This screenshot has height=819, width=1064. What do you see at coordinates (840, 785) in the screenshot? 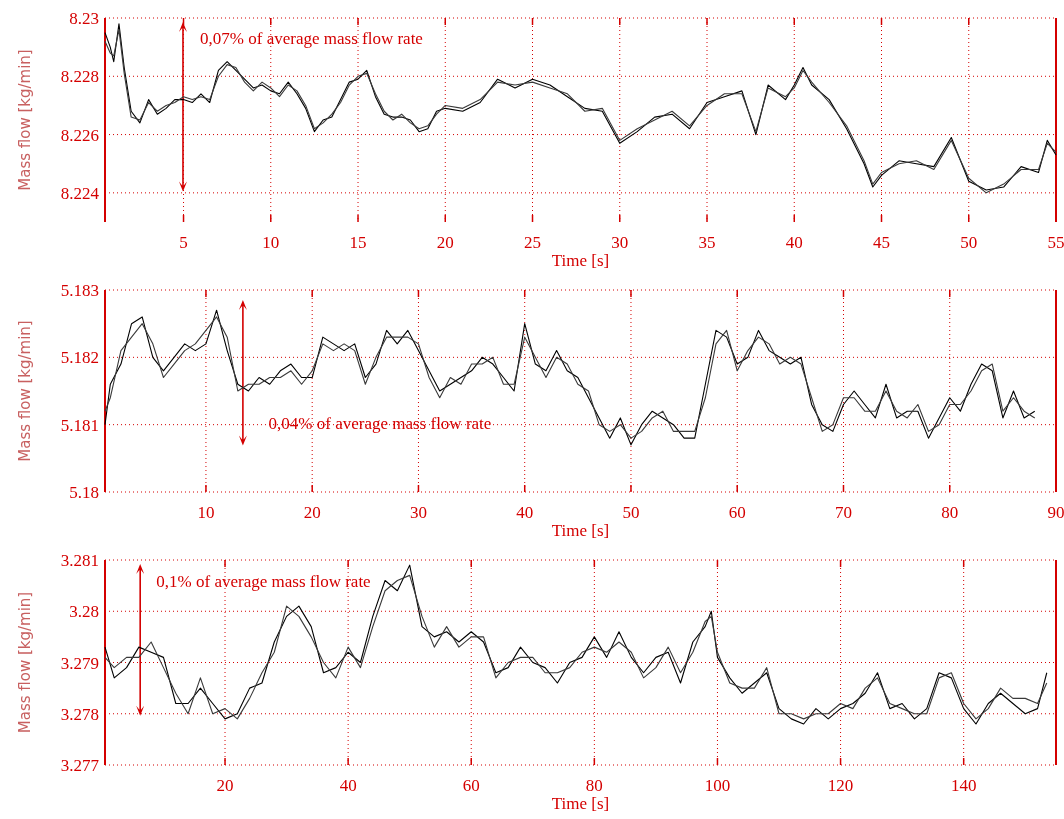
I see `x-tick-label: 120` at bounding box center [840, 785].